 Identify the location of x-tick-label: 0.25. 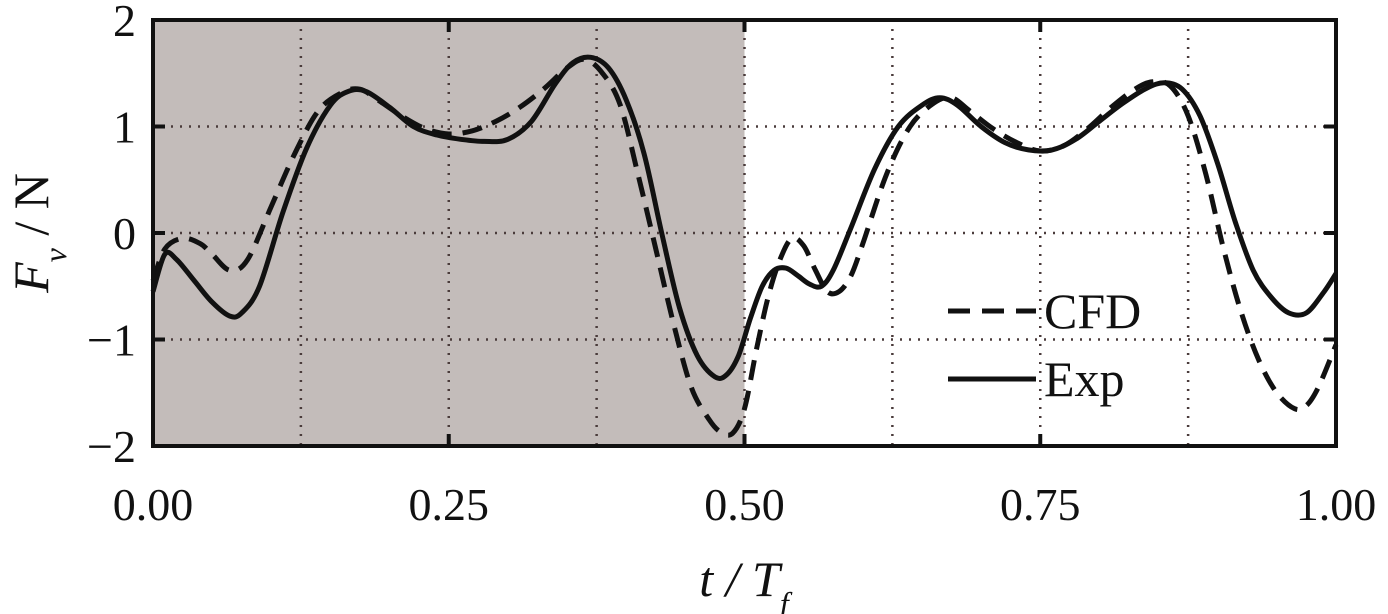
(449, 504).